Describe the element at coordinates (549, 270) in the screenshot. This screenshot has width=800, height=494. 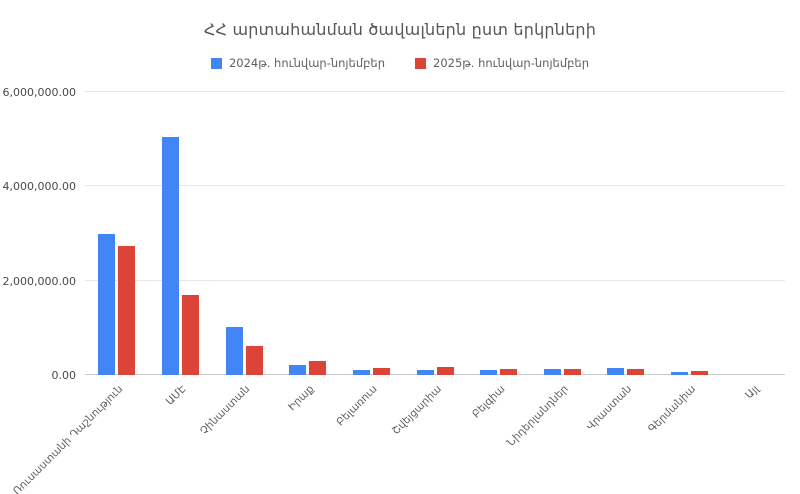
I see `category-group: Նիդերլանդներ` at that location.